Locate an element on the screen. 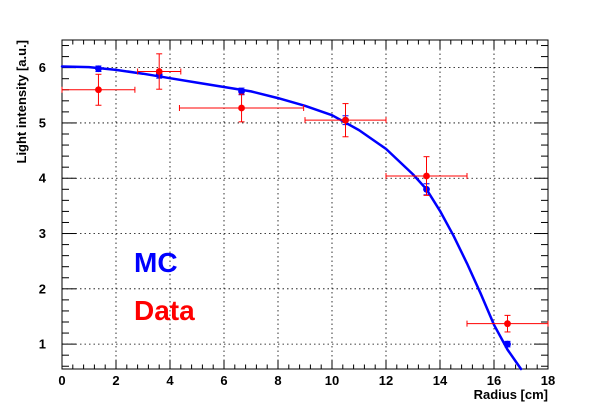 The height and width of the screenshot is (412, 612). x-tick-label: 12 is located at coordinates (386, 380).